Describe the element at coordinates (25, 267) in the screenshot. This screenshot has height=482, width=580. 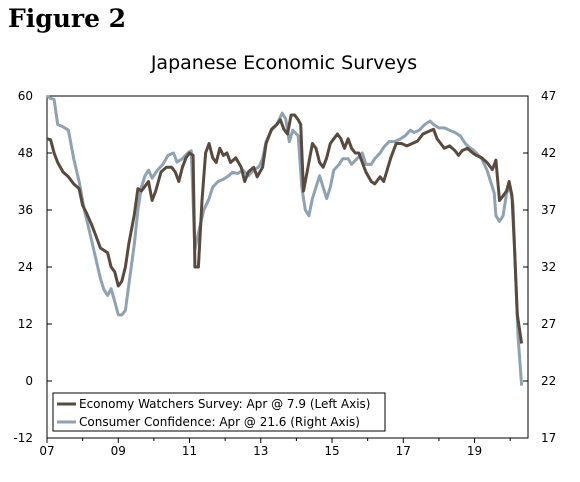
I see `y-left-tick-label: 24` at that location.